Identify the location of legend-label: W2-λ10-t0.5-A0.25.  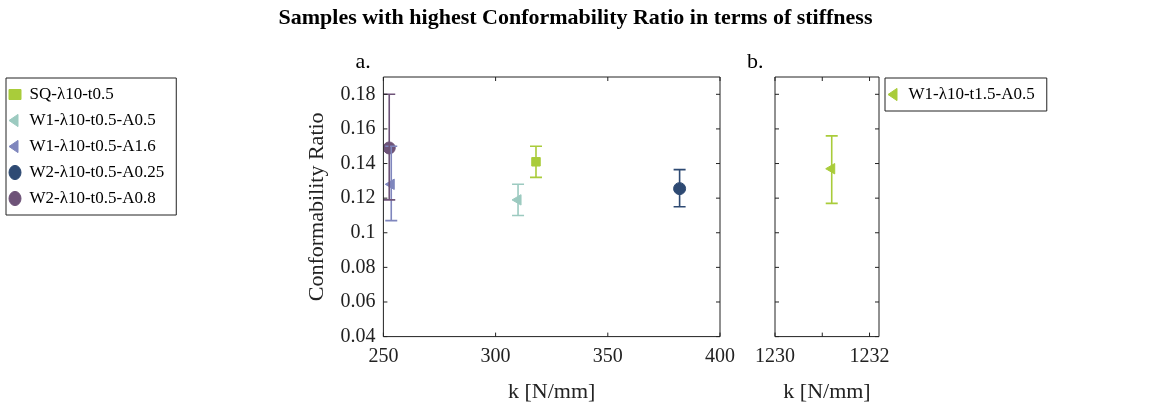
(97, 171).